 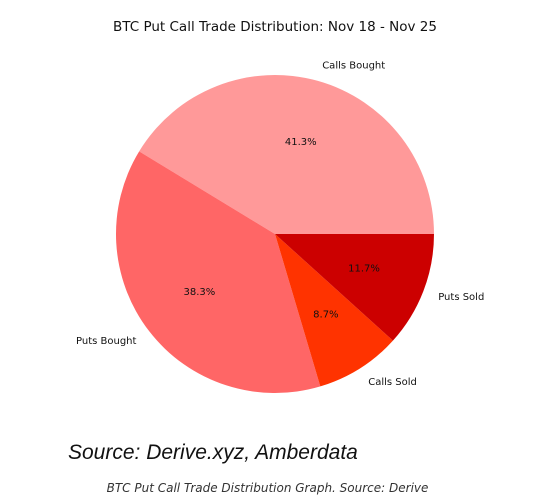 I want to click on pie-slice-puts-sold, so click(x=354, y=287).